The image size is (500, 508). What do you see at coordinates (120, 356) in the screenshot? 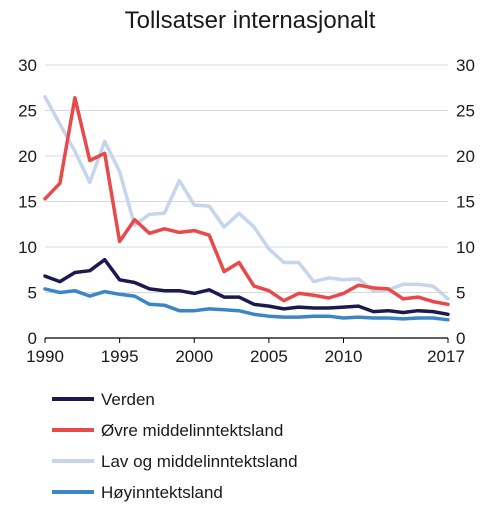
I see `x-tick-label: 1995` at bounding box center [120, 356].